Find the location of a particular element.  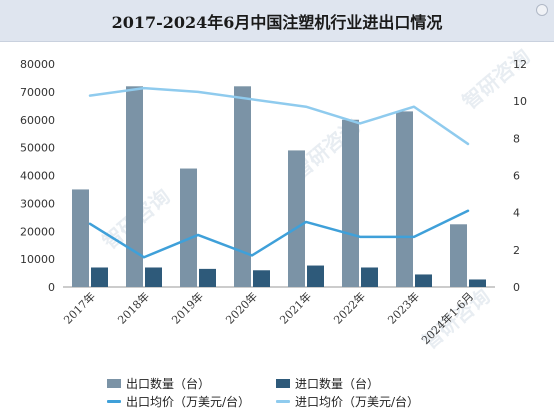

legend-label-export-price: 出口均价（万美元/台） is located at coordinates (188, 402).